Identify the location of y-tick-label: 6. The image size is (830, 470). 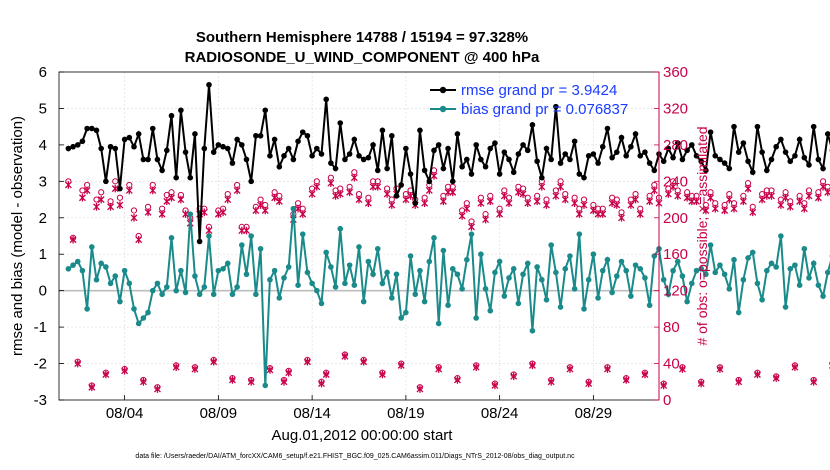
(43, 72).